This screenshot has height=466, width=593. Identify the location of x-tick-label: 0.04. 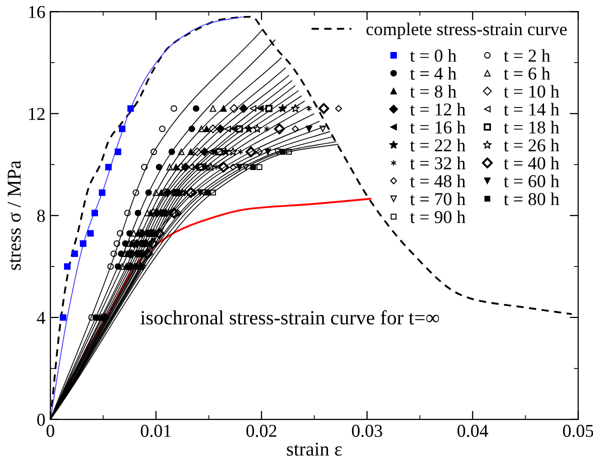
(473, 431).